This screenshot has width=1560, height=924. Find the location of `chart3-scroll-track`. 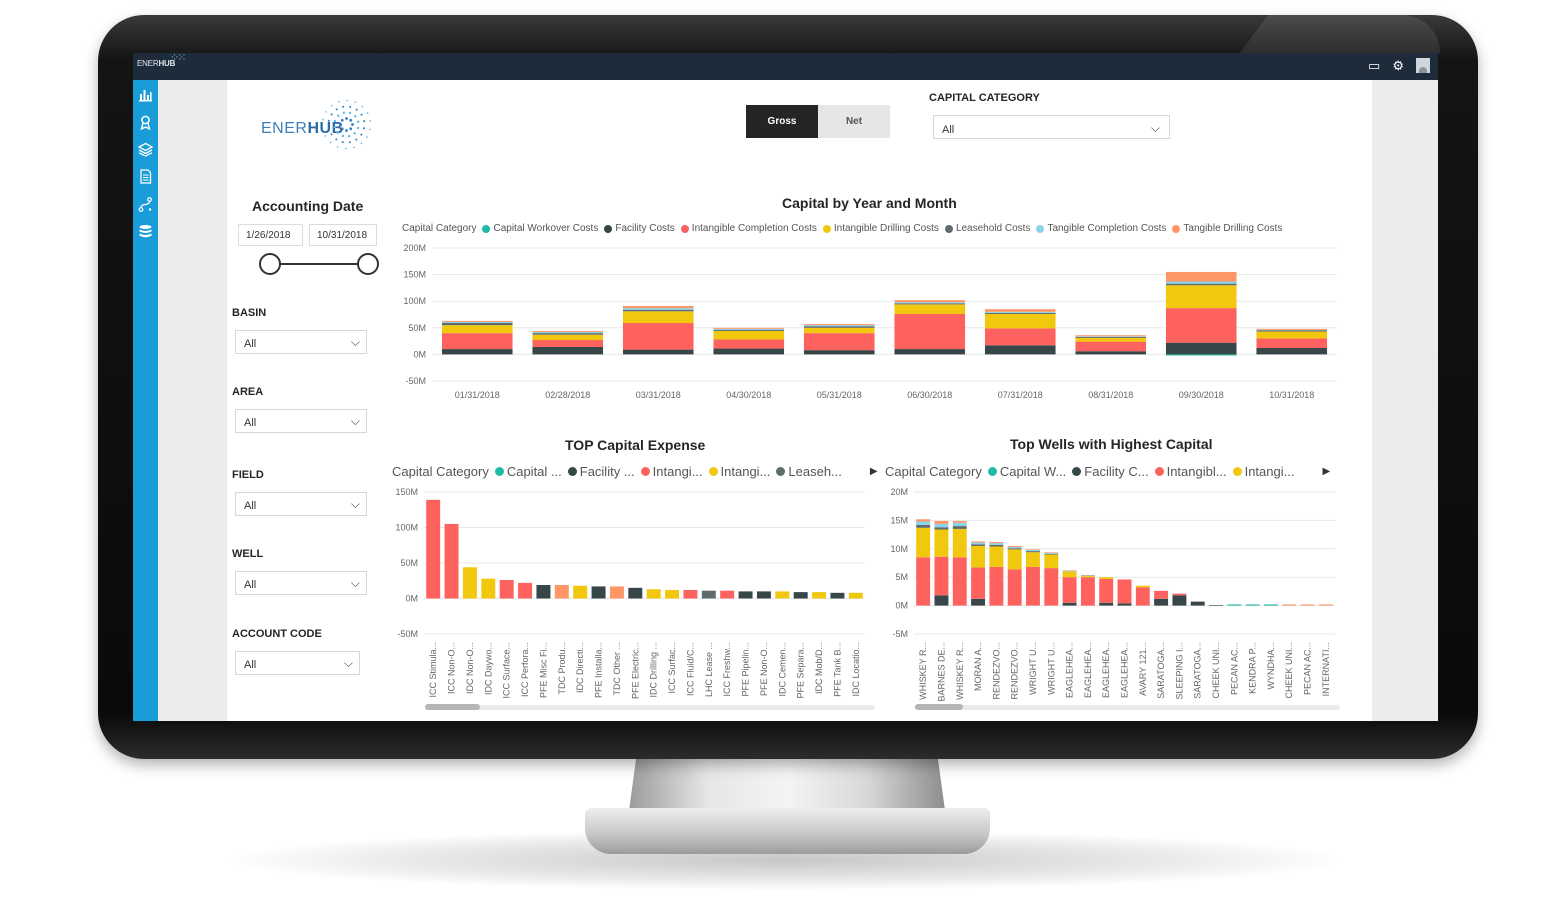

chart3-scroll-track is located at coordinates (1127, 707).